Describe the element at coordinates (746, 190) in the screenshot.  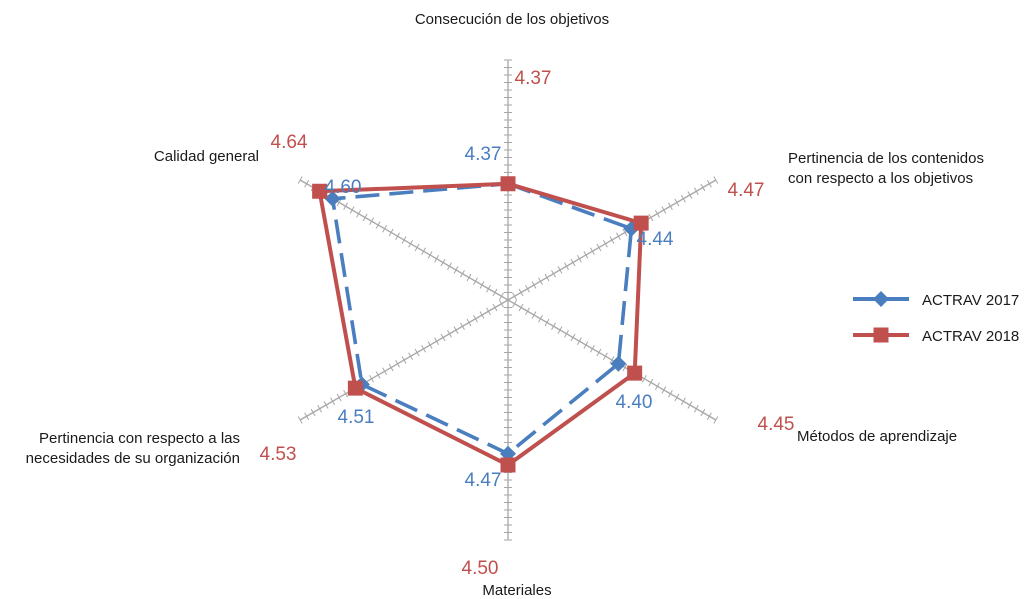
I see `value-label-1-1: 4.47` at that location.